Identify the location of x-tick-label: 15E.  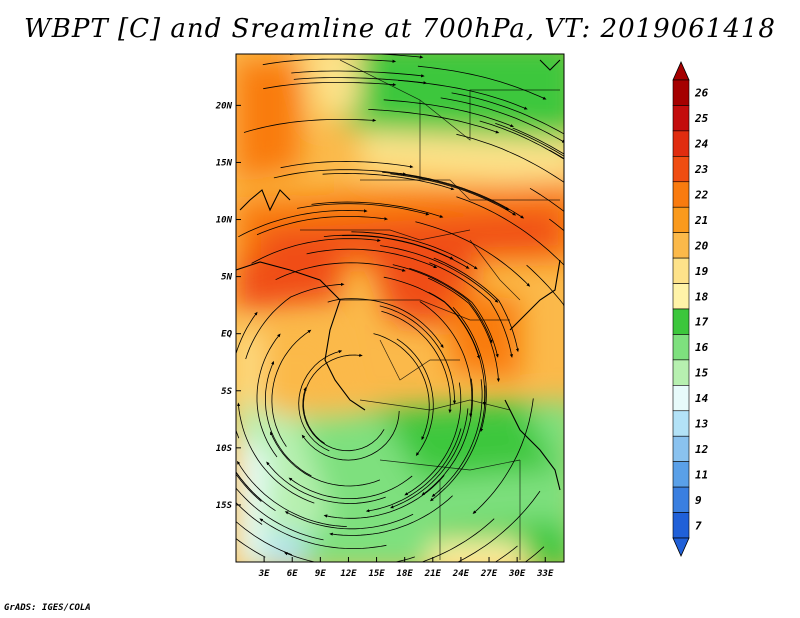
(376, 574).